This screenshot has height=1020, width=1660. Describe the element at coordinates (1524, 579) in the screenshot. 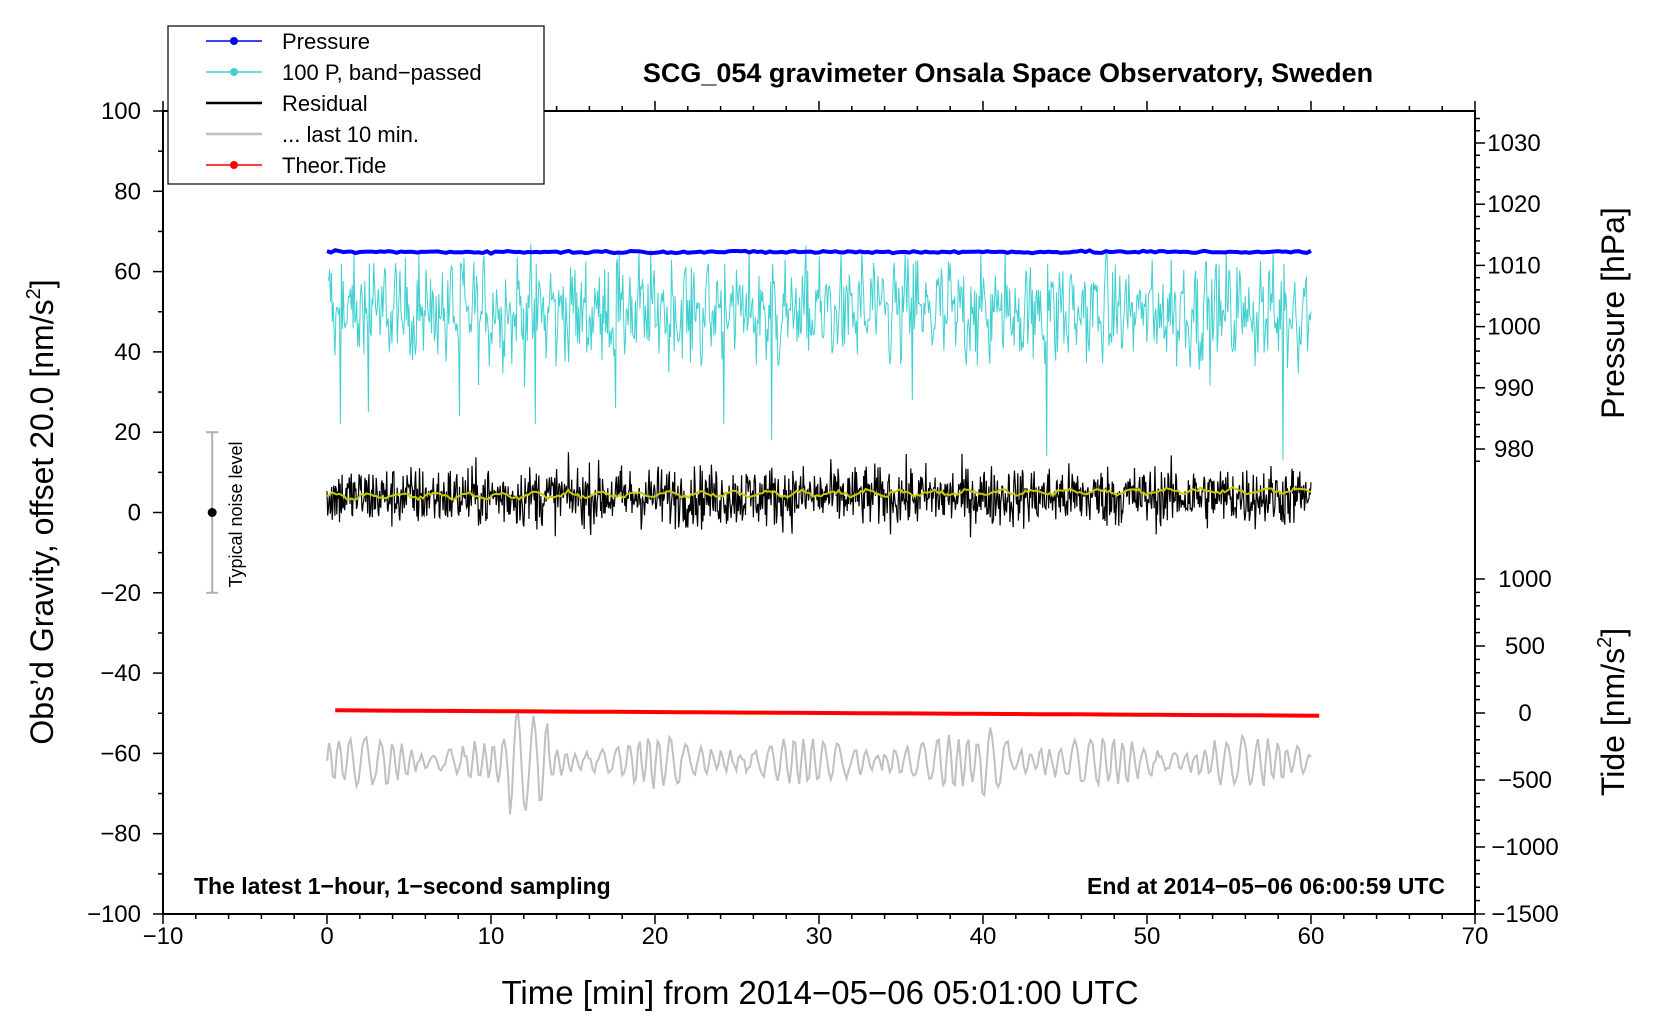

I see `tide-tick-label: 1000` at that location.